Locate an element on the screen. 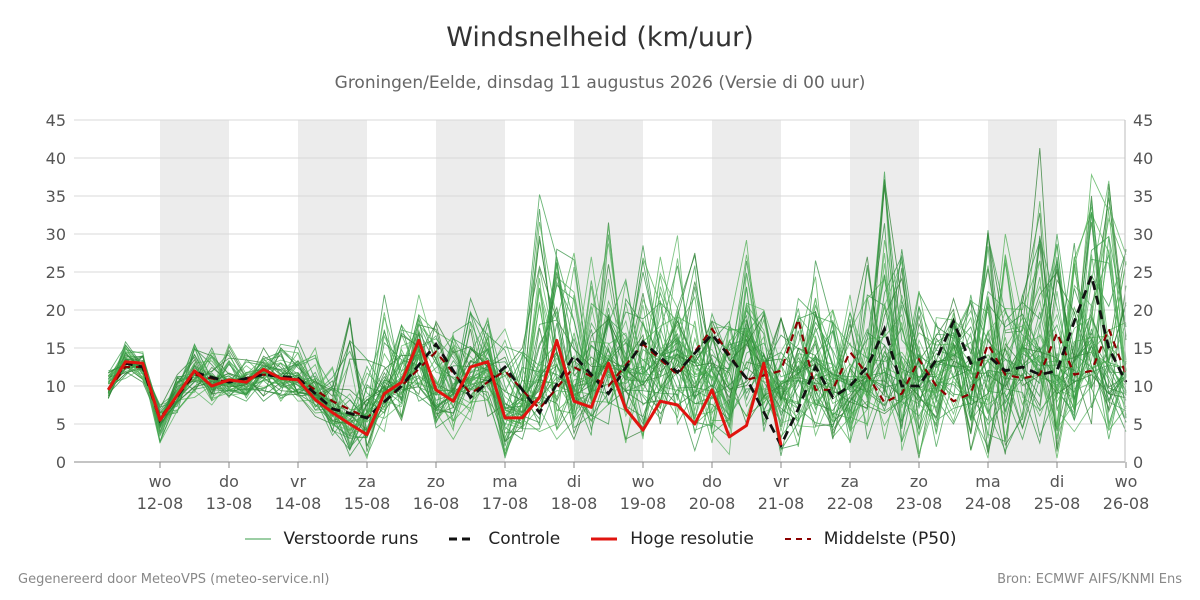 The width and height of the screenshot is (1200, 600). ytick-left-0: 0 is located at coordinates (61, 462).